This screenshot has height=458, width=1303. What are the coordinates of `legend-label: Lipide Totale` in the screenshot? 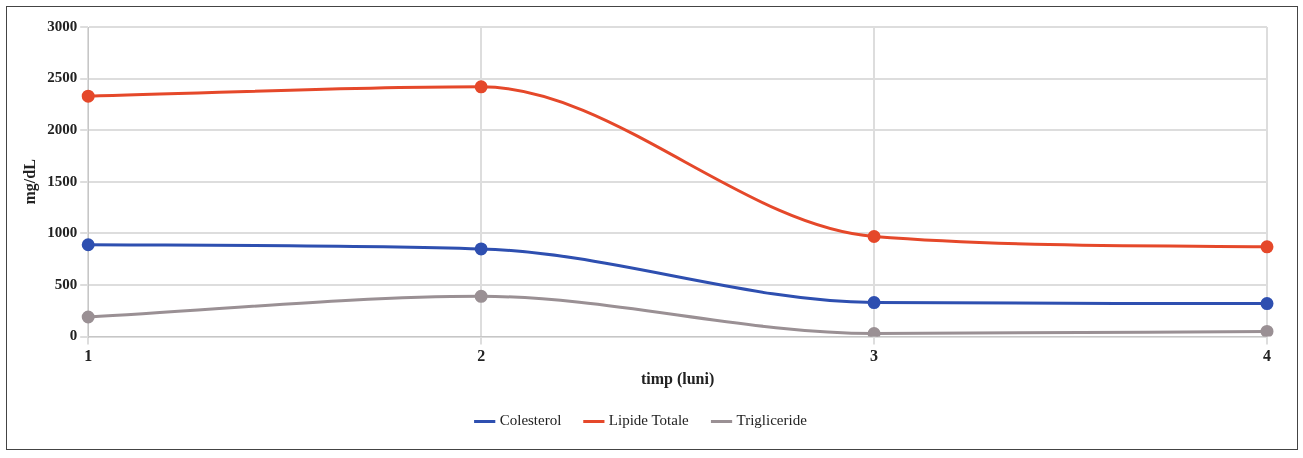 It's located at (649, 420).